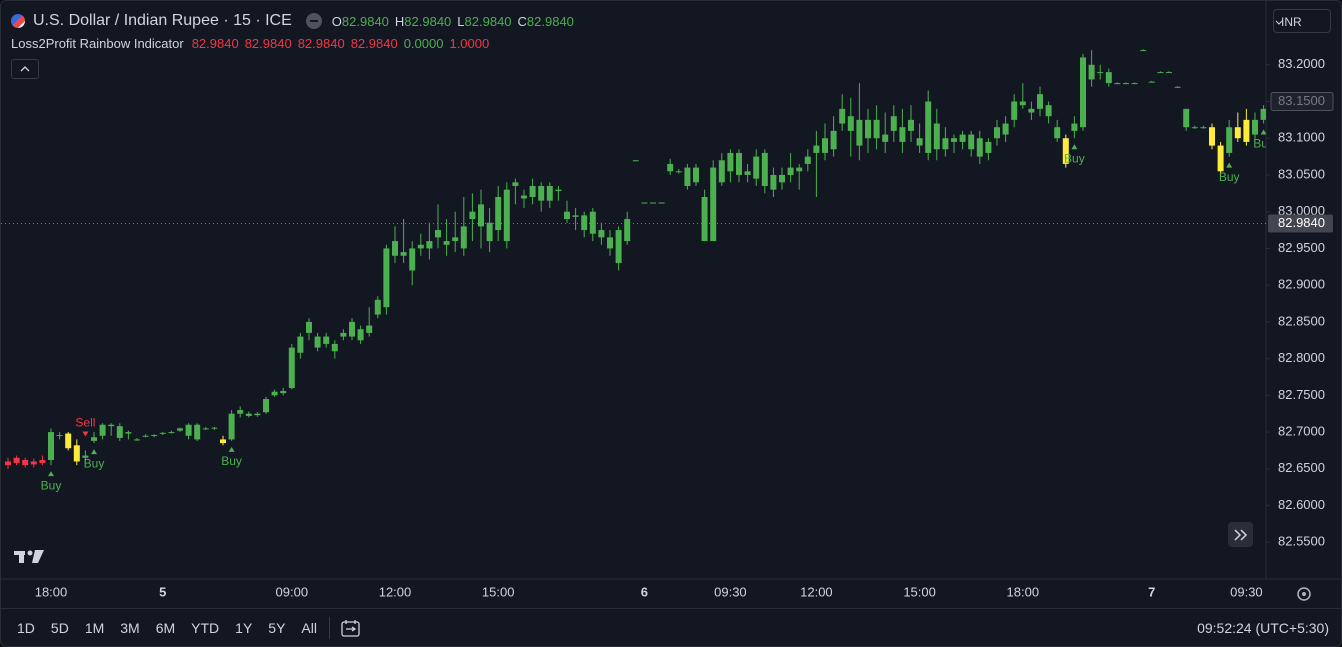 This screenshot has height=647, width=1342. I want to click on toggle-indicators, so click(25, 69).